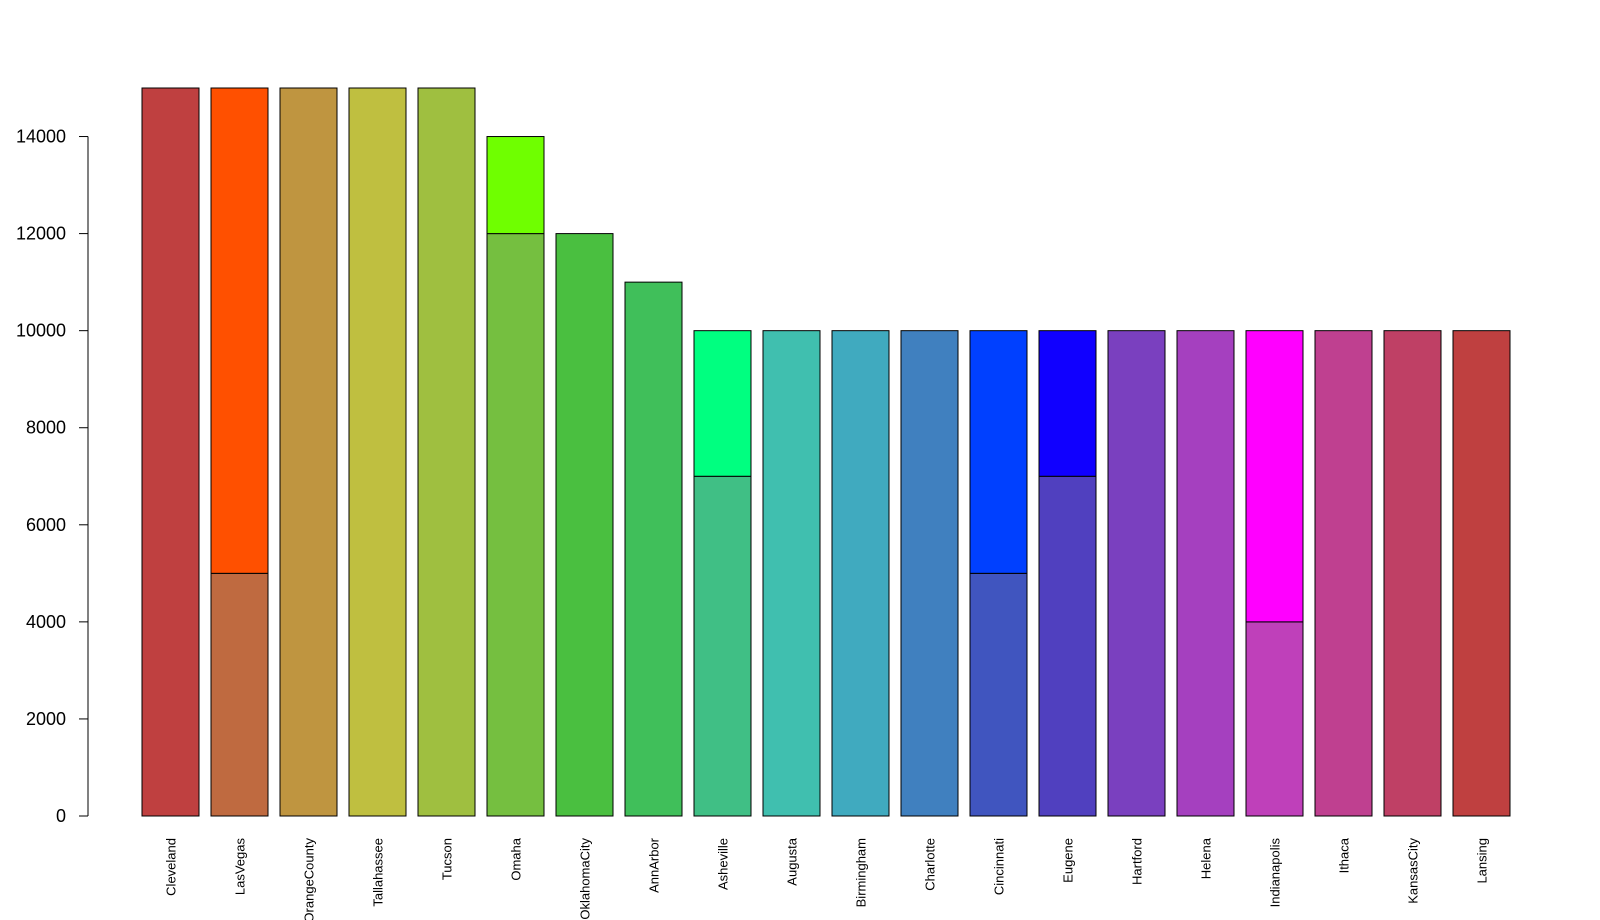  I want to click on x-label-indianapolis: Indianapolis, so click(1275, 873).